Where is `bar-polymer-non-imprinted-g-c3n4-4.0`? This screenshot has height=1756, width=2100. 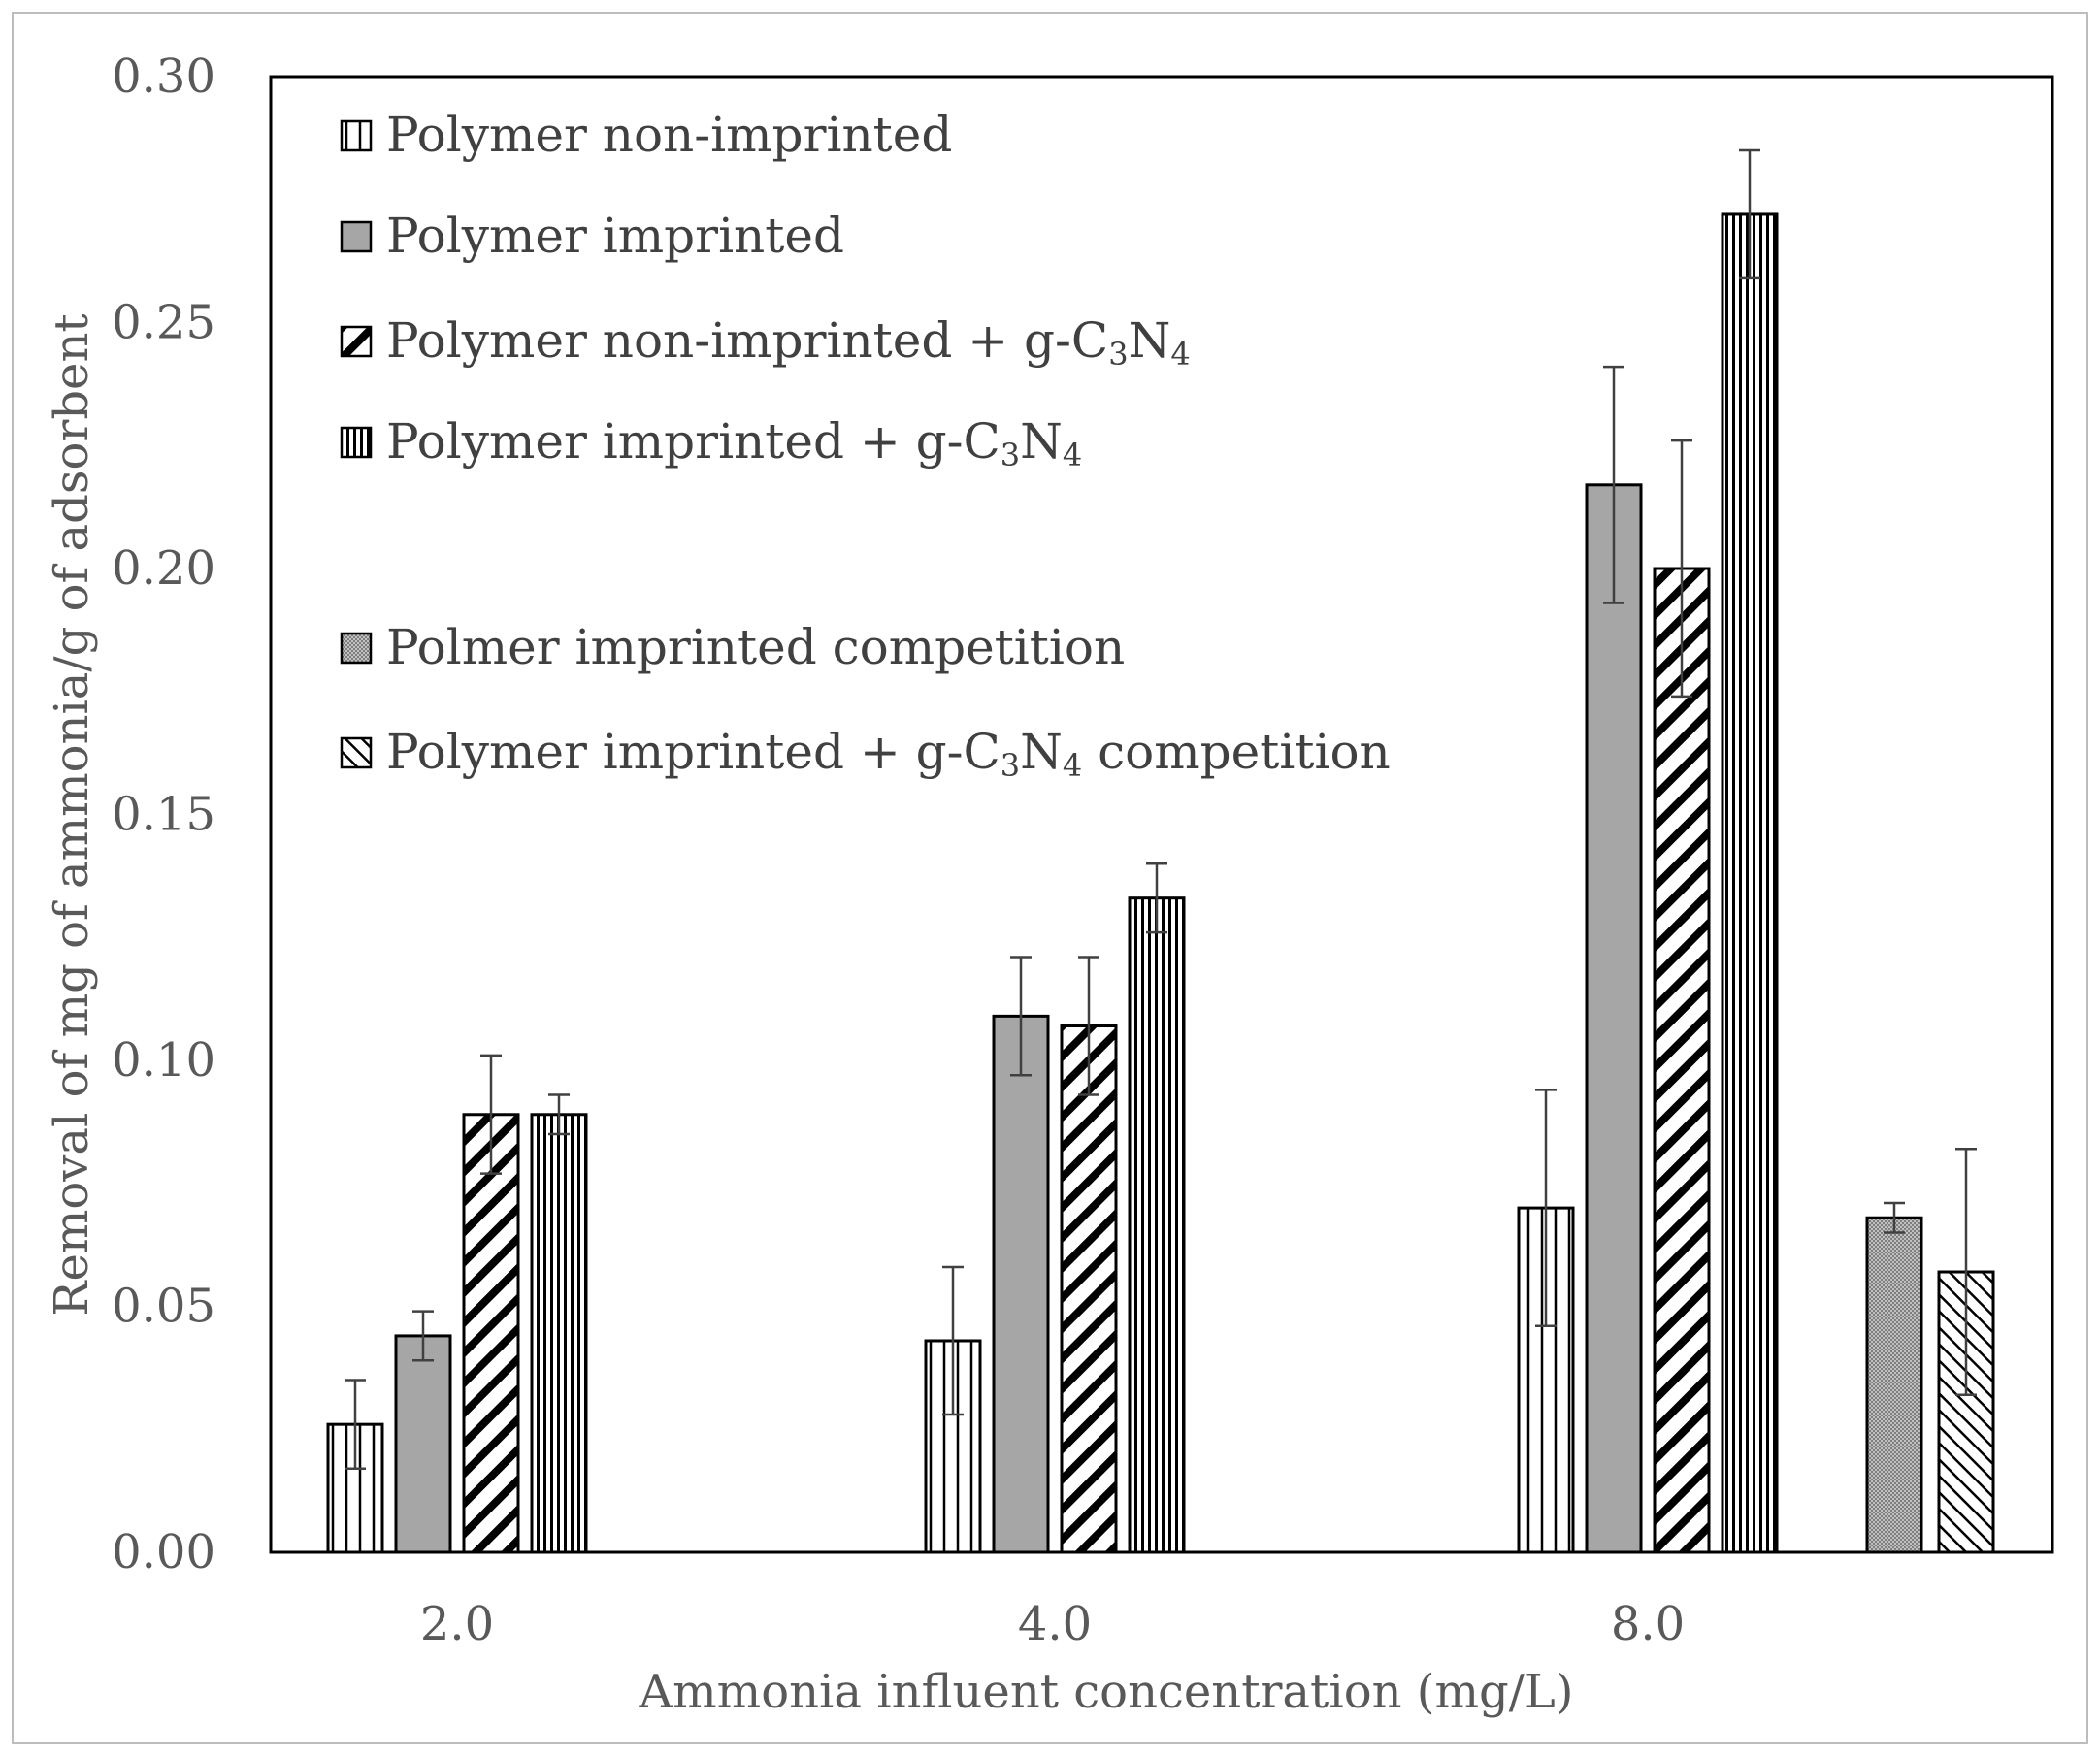 bar-polymer-non-imprinted-g-c3n4-4.0 is located at coordinates (1089, 1289).